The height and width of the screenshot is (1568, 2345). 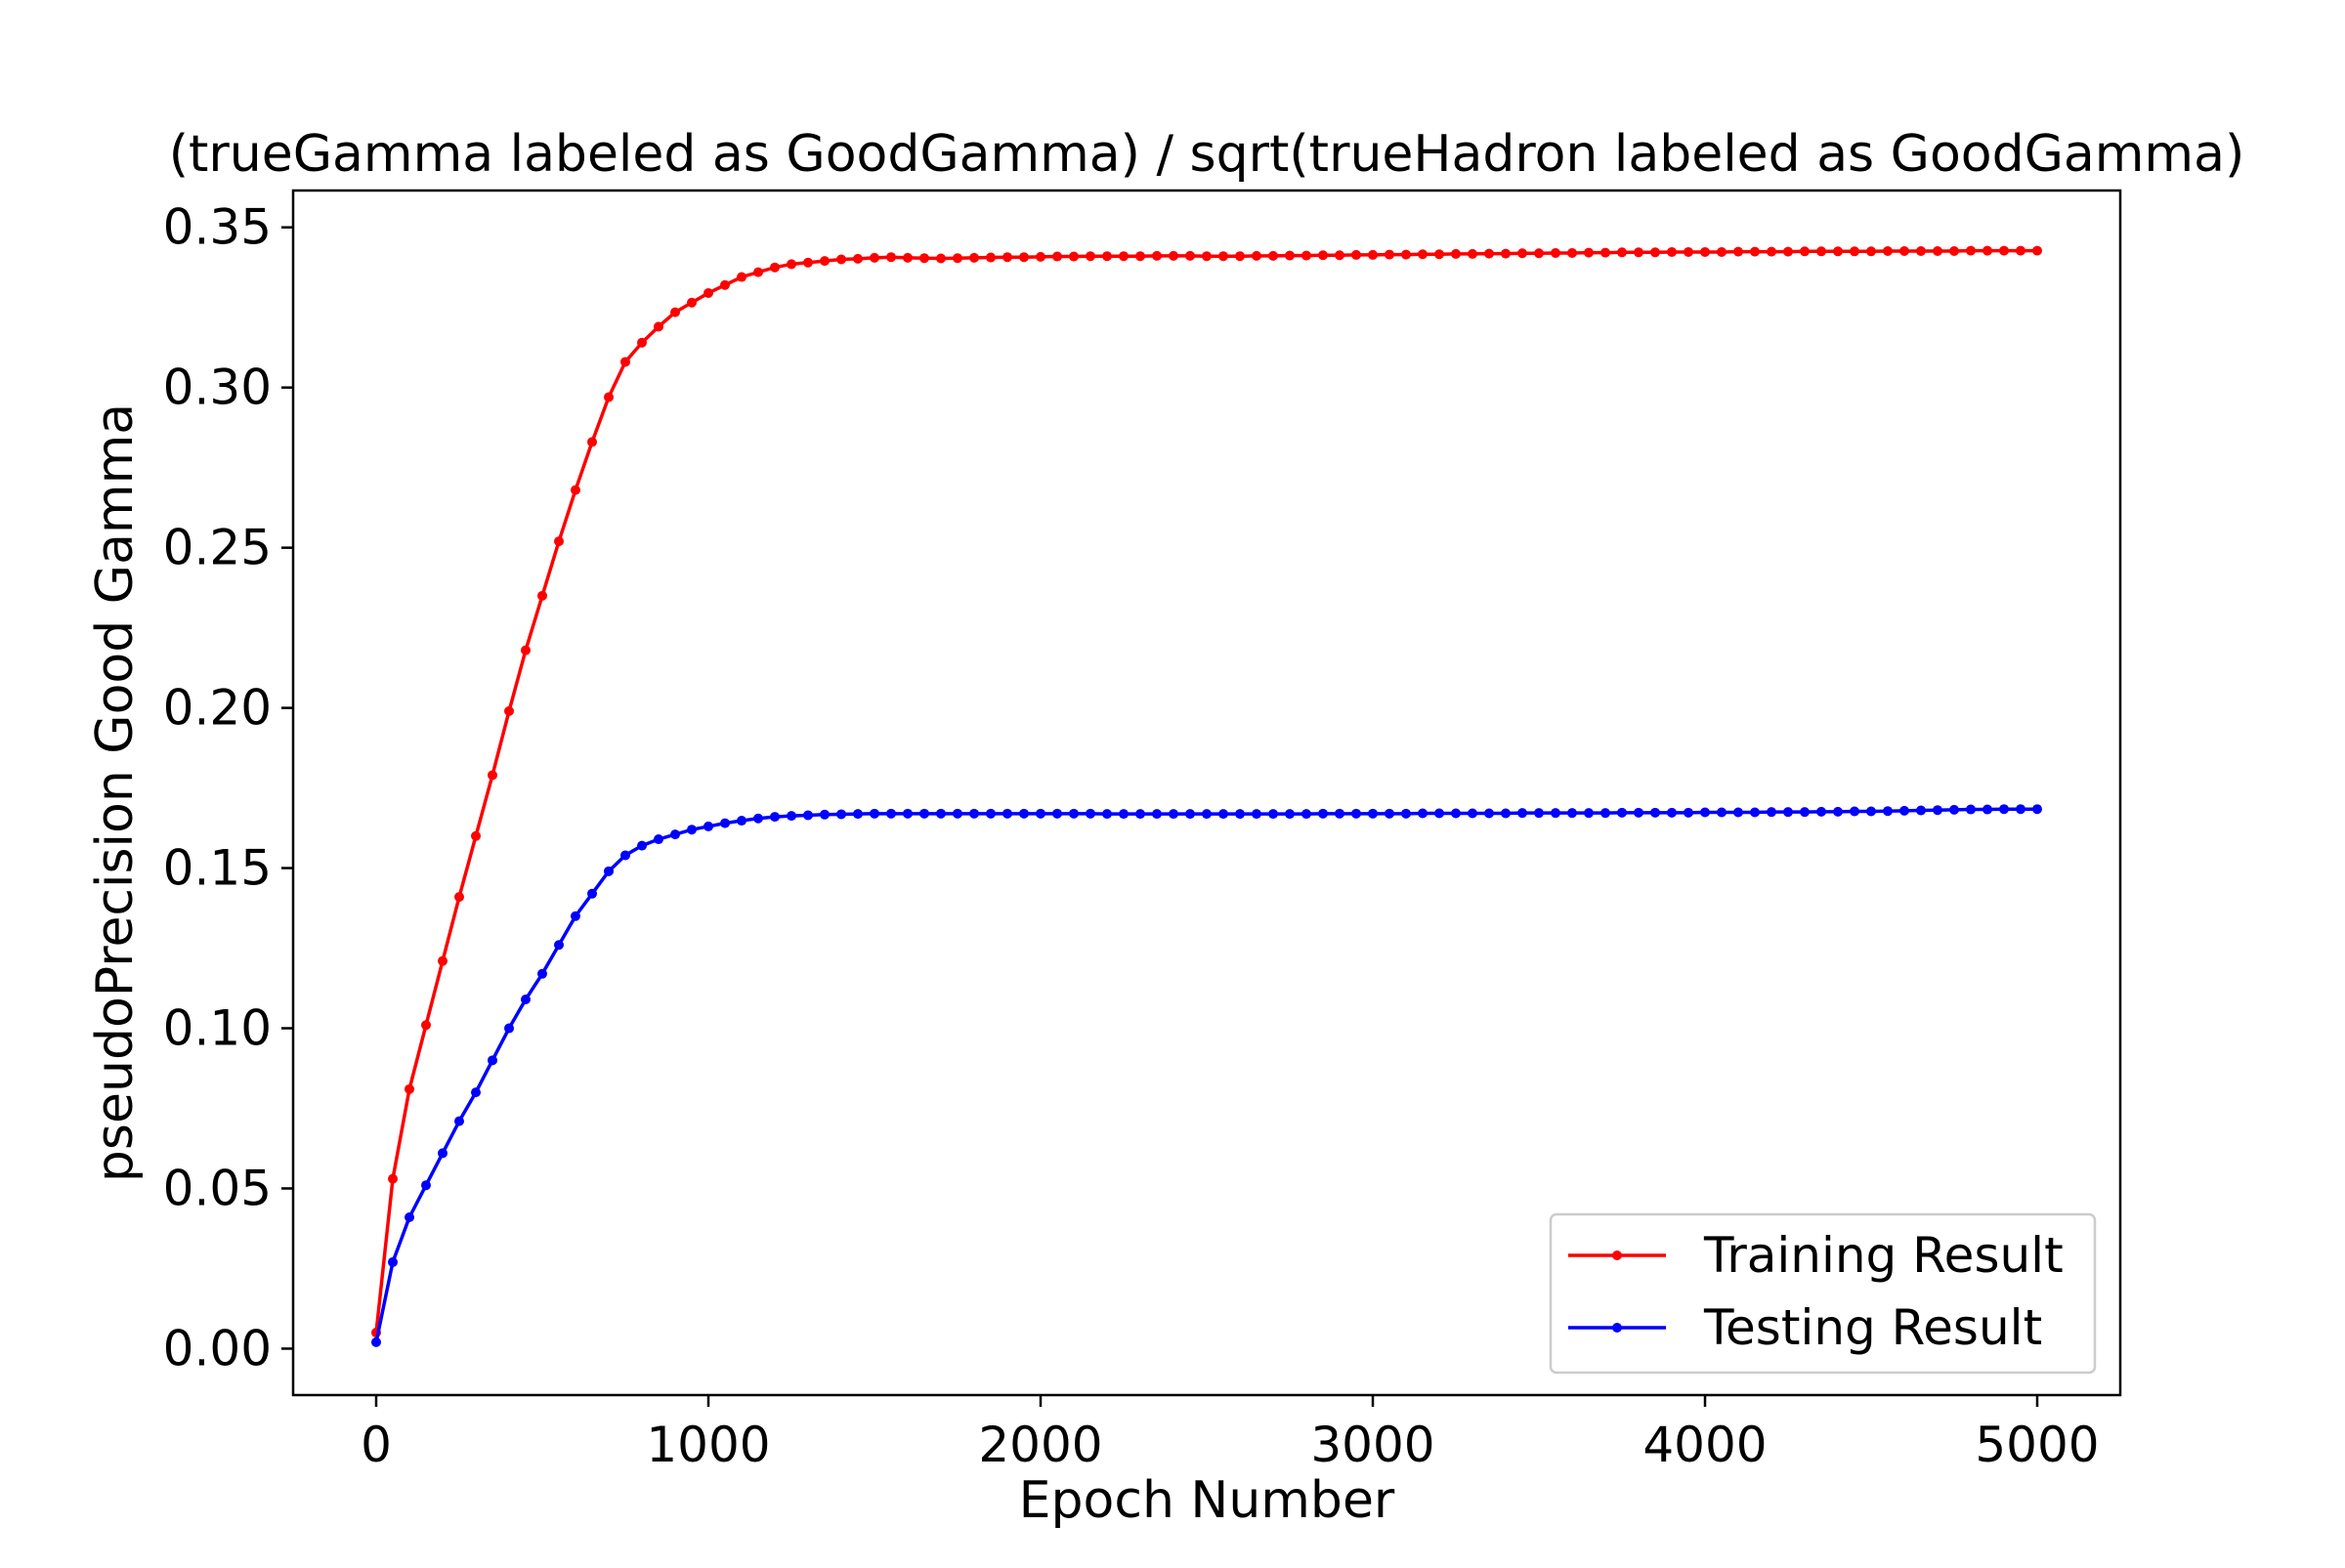 What do you see at coordinates (708, 1445) in the screenshot?
I see `x-tick-label: 1000` at bounding box center [708, 1445].